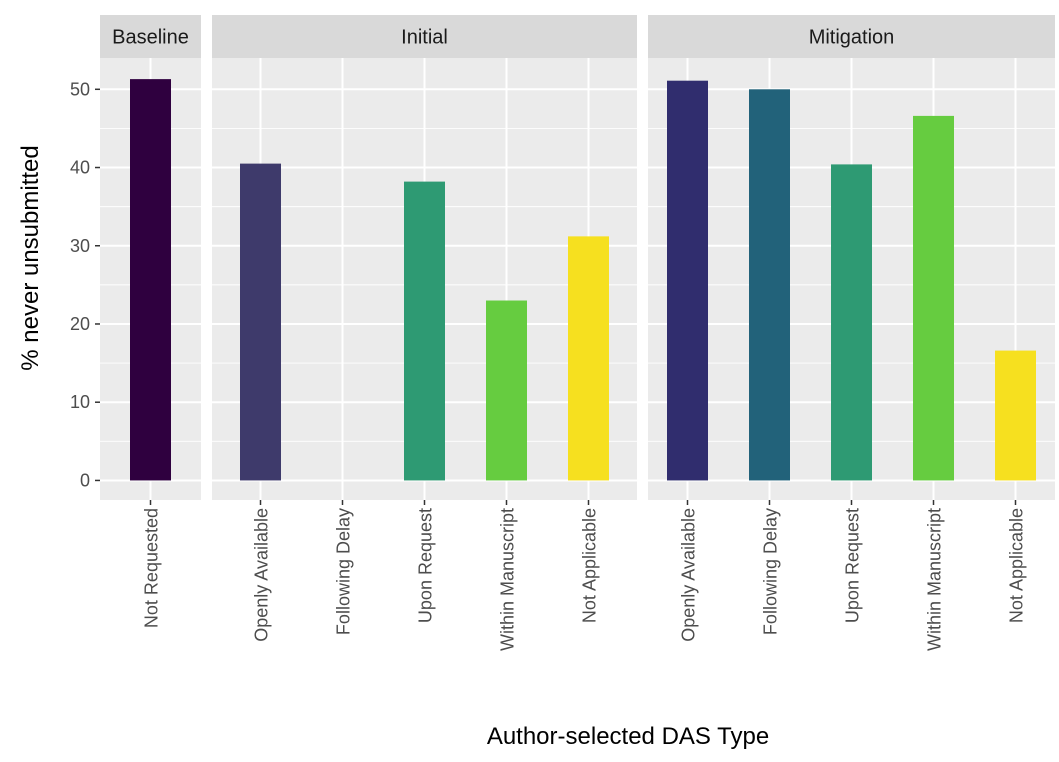  What do you see at coordinates (85, 480) in the screenshot?
I see `y-tick-label: 0` at bounding box center [85, 480].